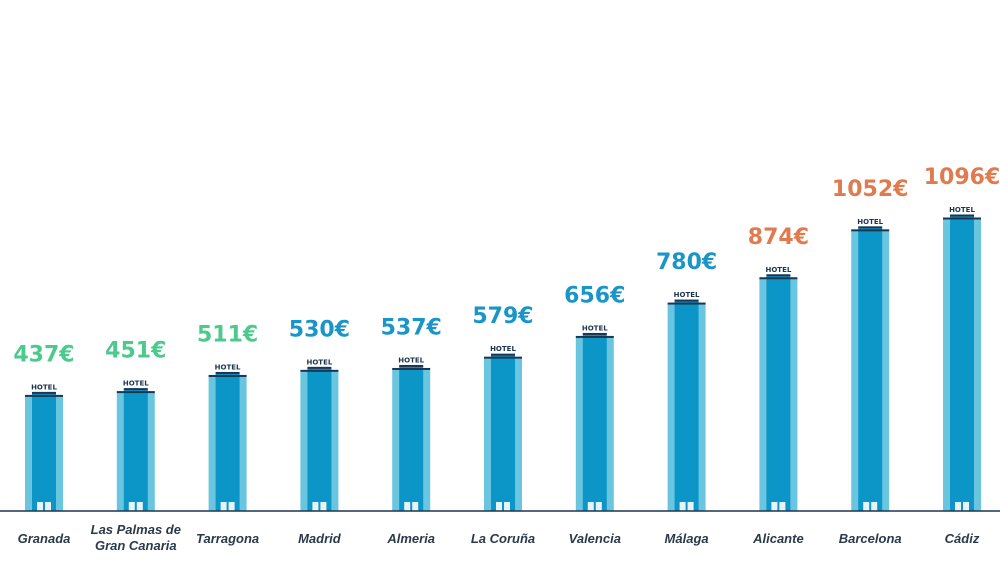 Image resolution: width=1000 pixels, height=563 pixels. What do you see at coordinates (502, 316) in the screenshot?
I see `value-label: 579€` at bounding box center [502, 316].